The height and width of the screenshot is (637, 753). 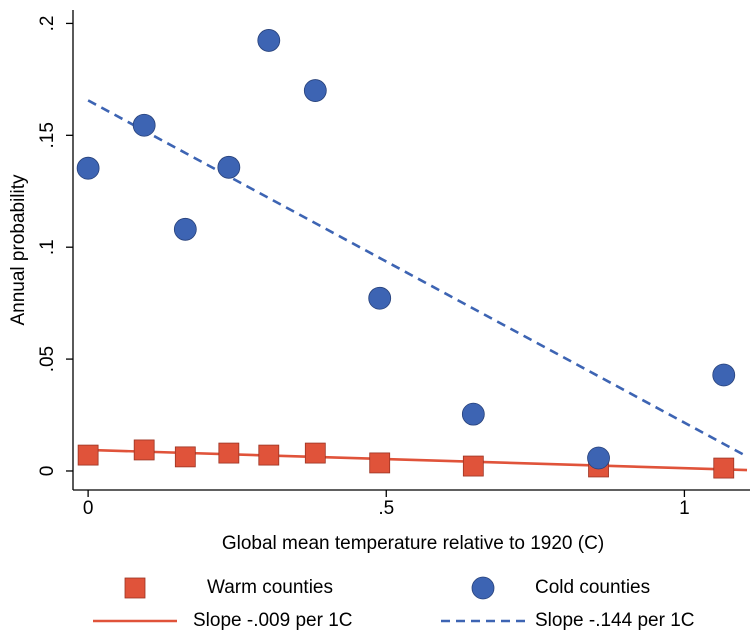 What do you see at coordinates (47, 247) in the screenshot?
I see `y-tick-label: .1` at bounding box center [47, 247].